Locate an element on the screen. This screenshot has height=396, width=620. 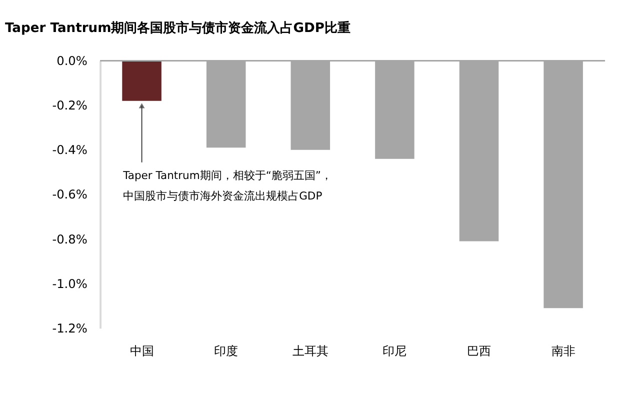
x-tick-label: 中国 is located at coordinates (142, 351).